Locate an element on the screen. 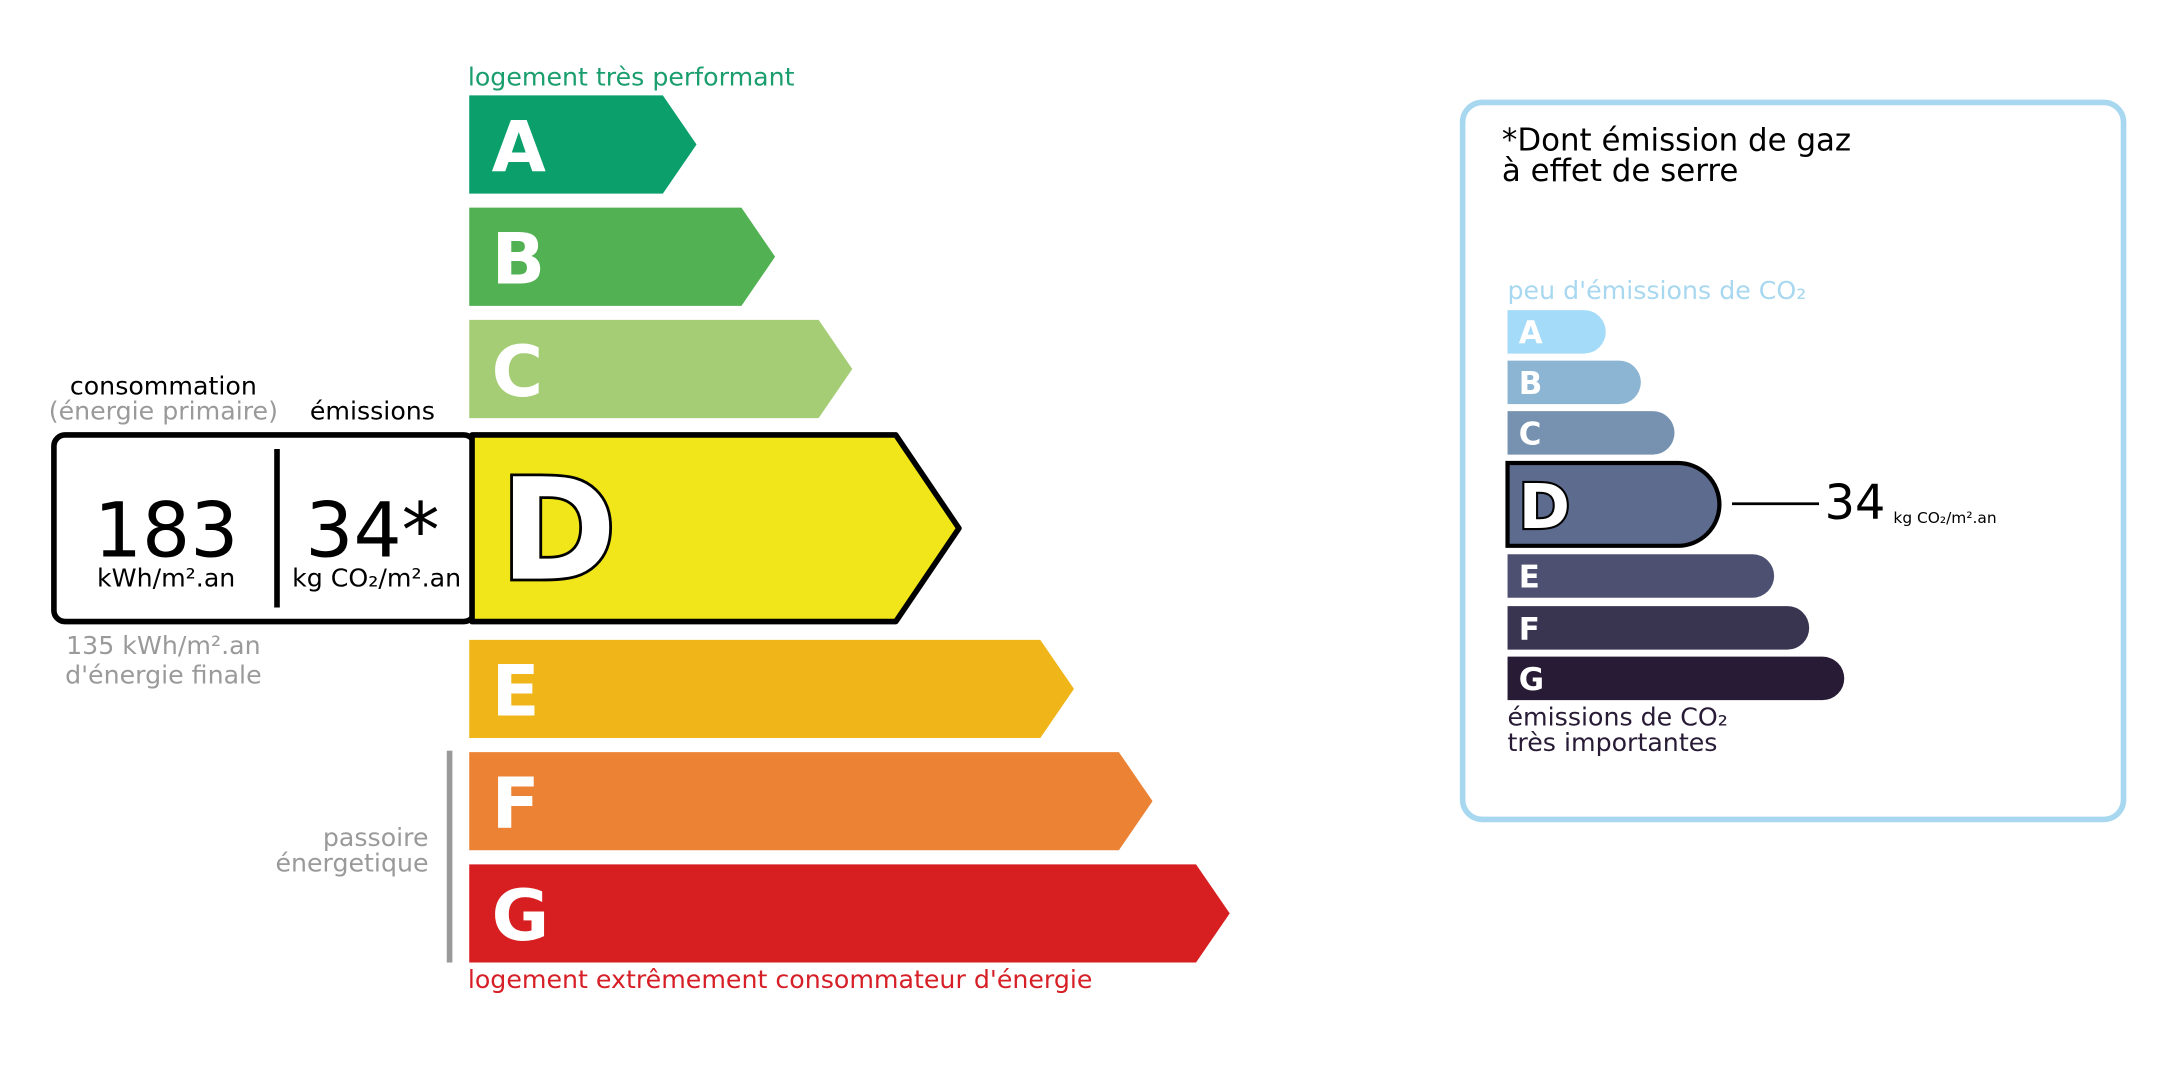 This screenshot has height=1079, width=2169. consumption-value: 183 is located at coordinates (166, 530).